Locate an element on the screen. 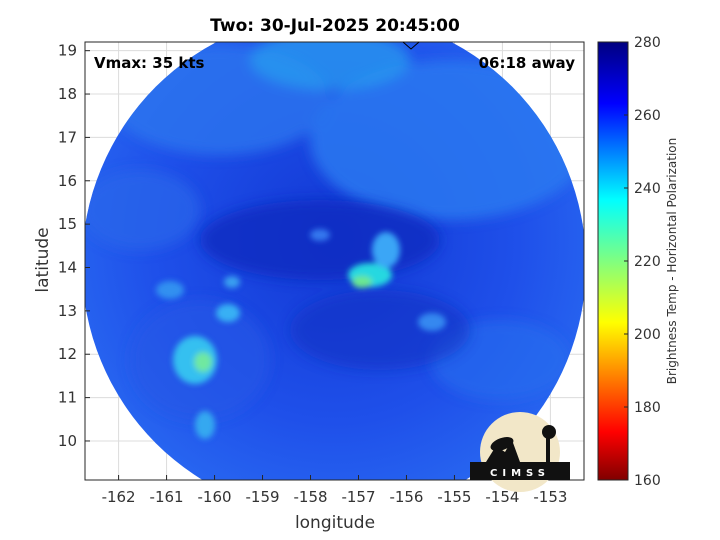  colorbar-tick-label: 180 is located at coordinates (647, 408).